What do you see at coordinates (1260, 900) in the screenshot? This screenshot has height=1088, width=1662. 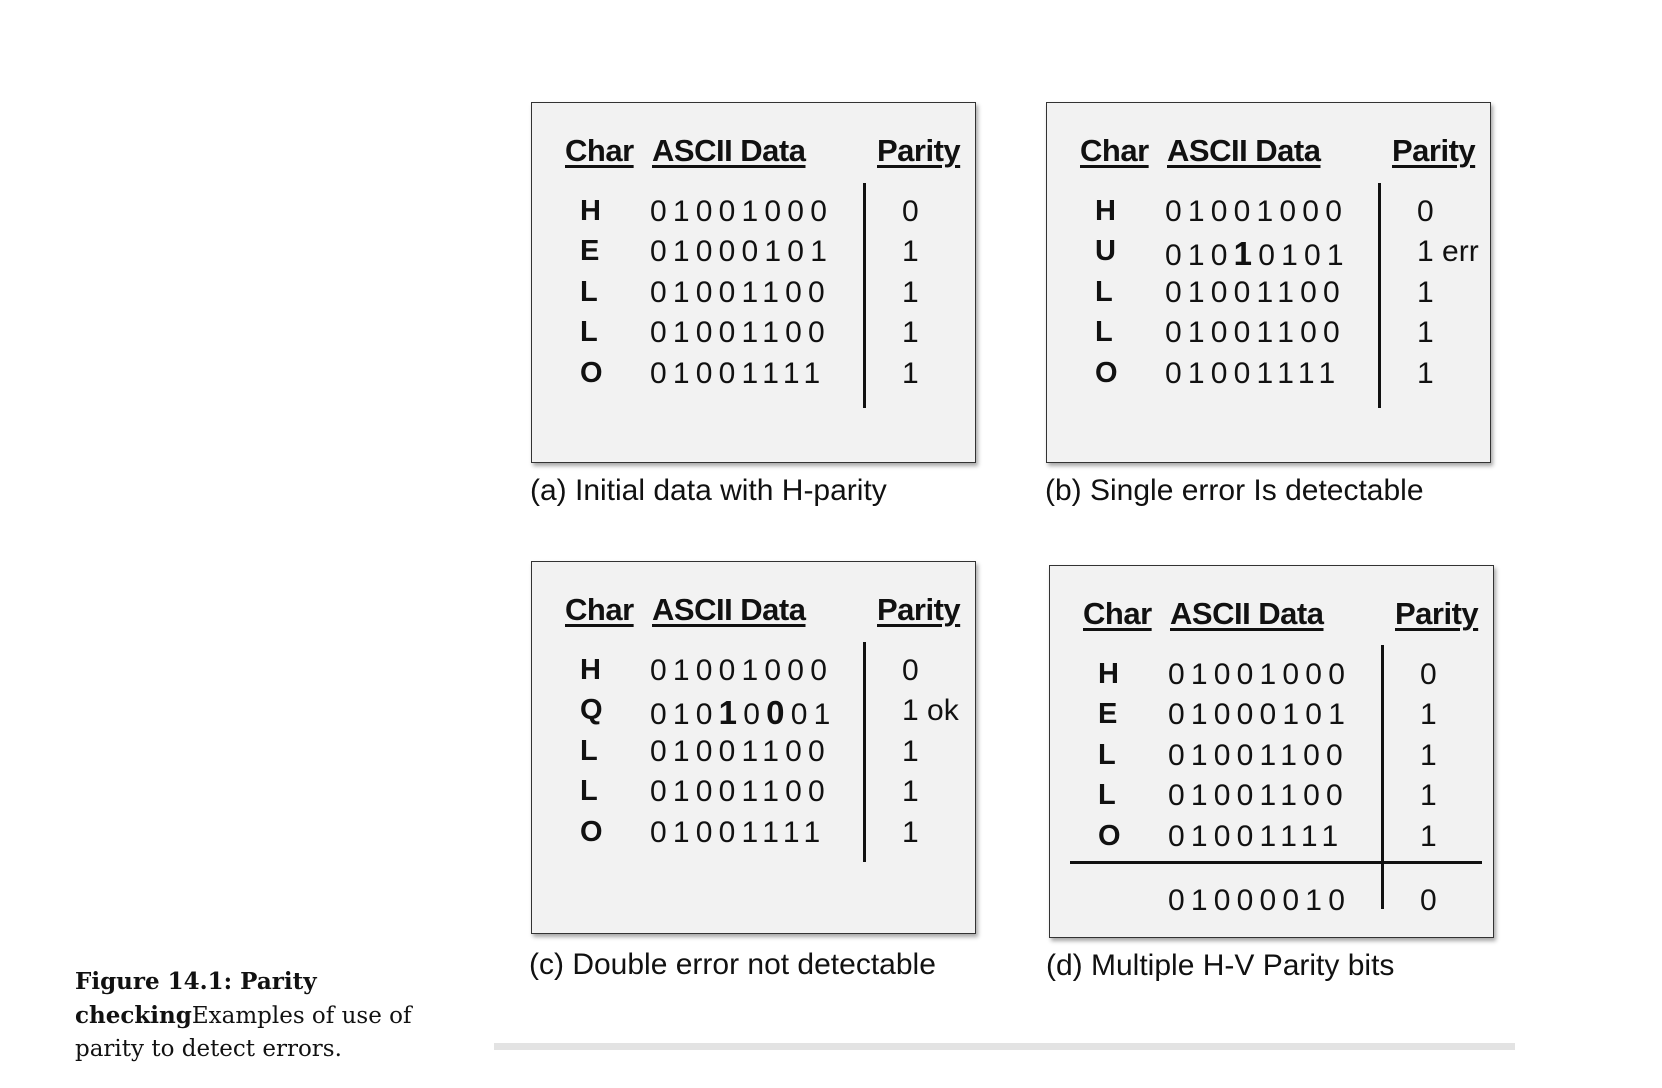 I see `vertical-parity-bits: 01000010` at bounding box center [1260, 900].